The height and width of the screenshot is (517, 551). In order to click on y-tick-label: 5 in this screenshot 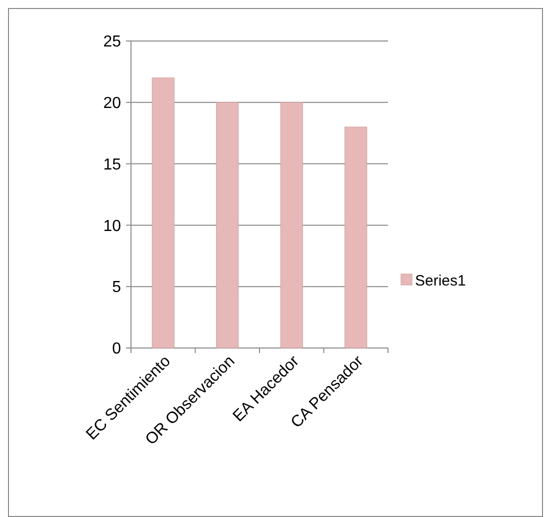, I will do `click(117, 287)`.